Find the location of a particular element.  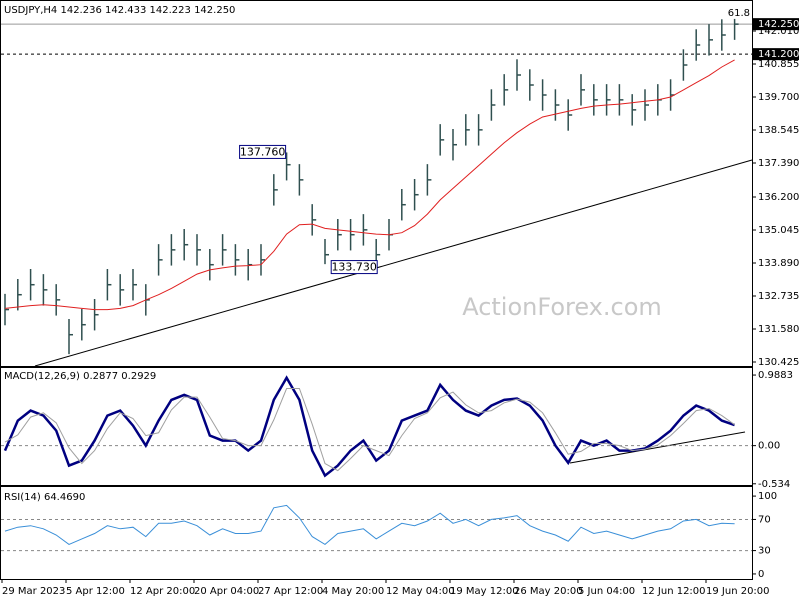

level-label: 141.200 is located at coordinates (778, 54).